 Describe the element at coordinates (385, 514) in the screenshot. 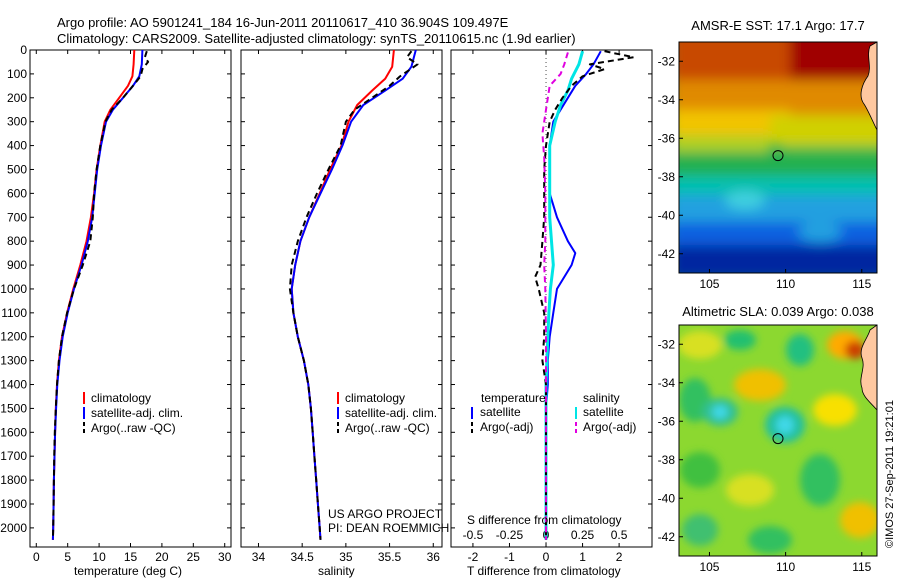

I see `project-credit: US ARGO PROJECT` at that location.